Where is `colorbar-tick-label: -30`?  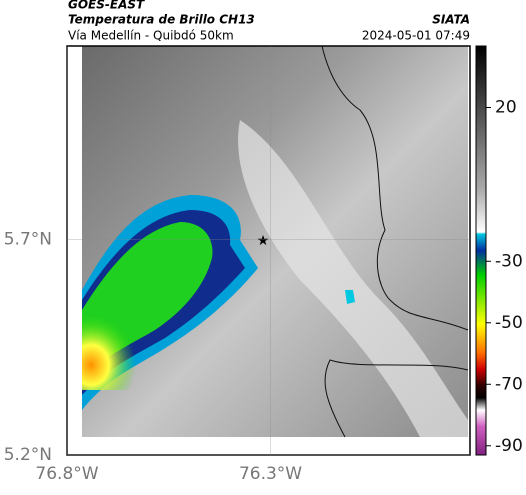
colorbar-tick-label: -30 is located at coordinates (509, 261).